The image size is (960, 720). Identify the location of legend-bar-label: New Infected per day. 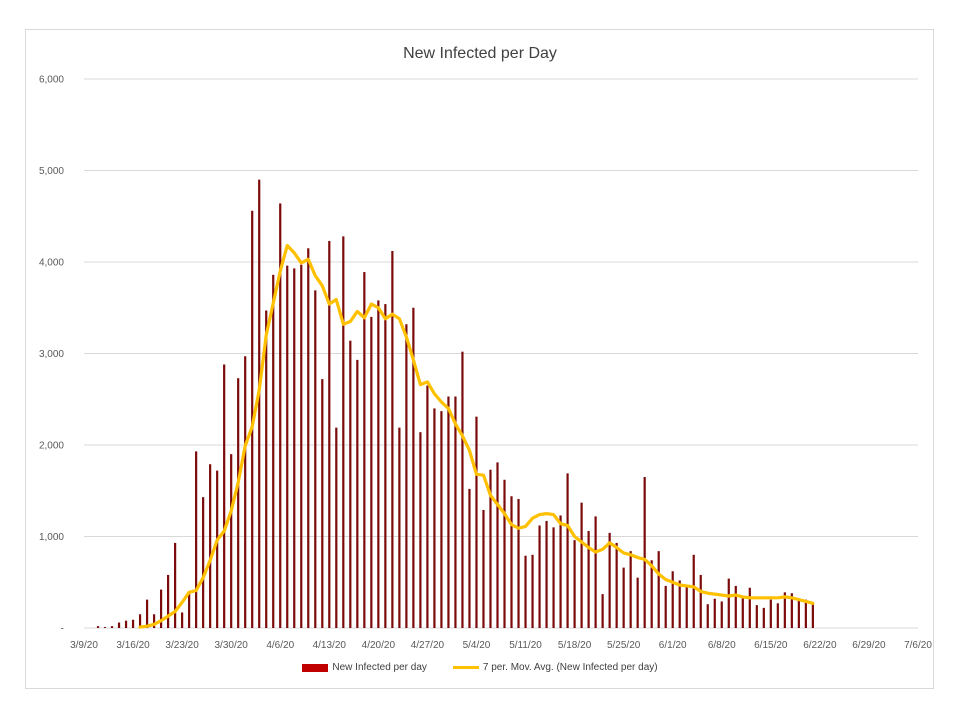
(379, 667).